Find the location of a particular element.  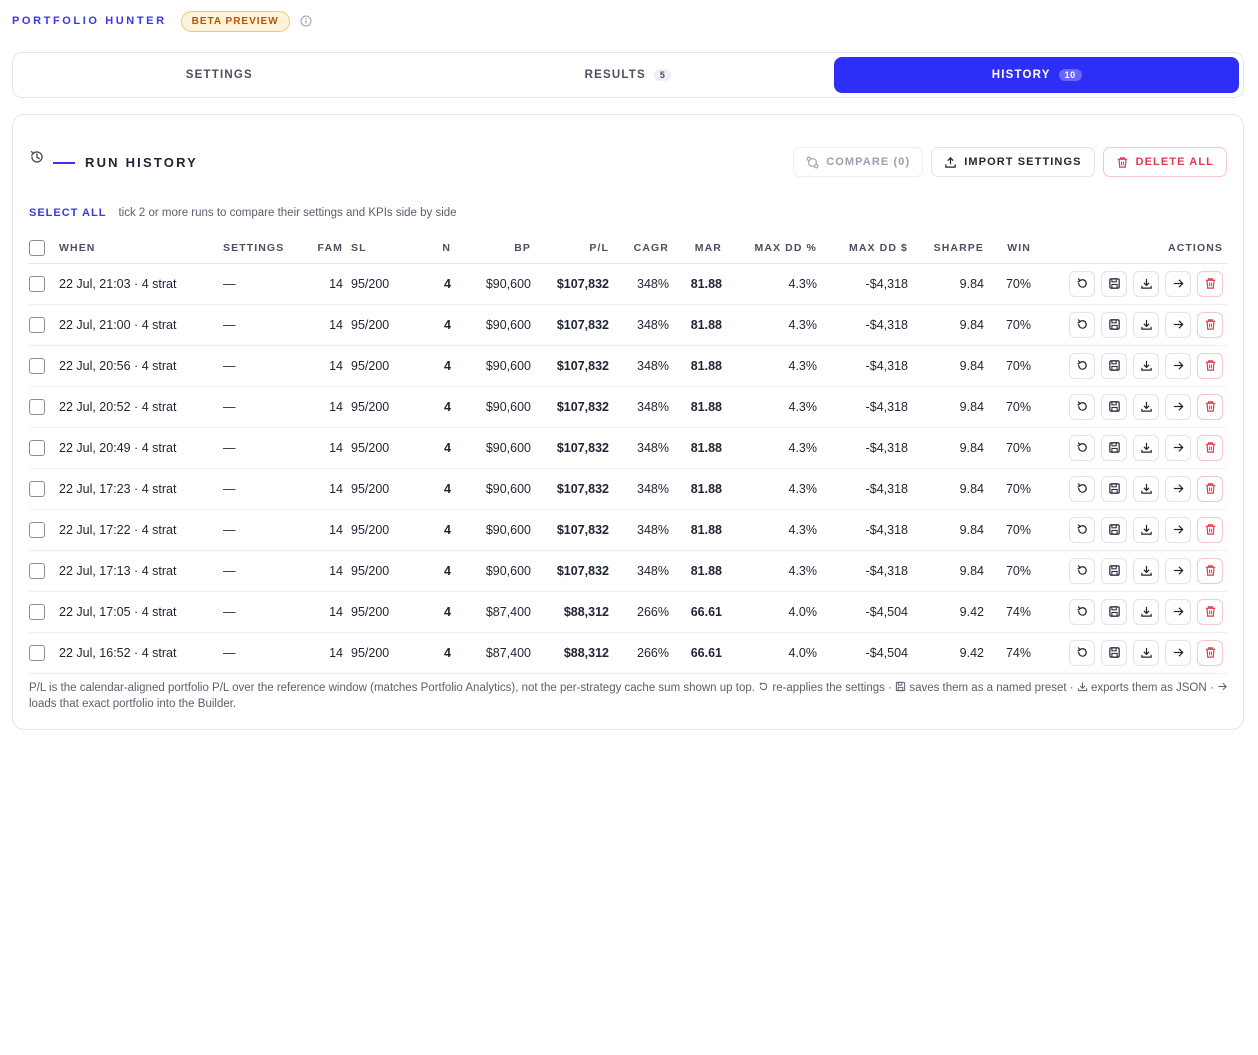

header-sl: SL is located at coordinates (382, 248).